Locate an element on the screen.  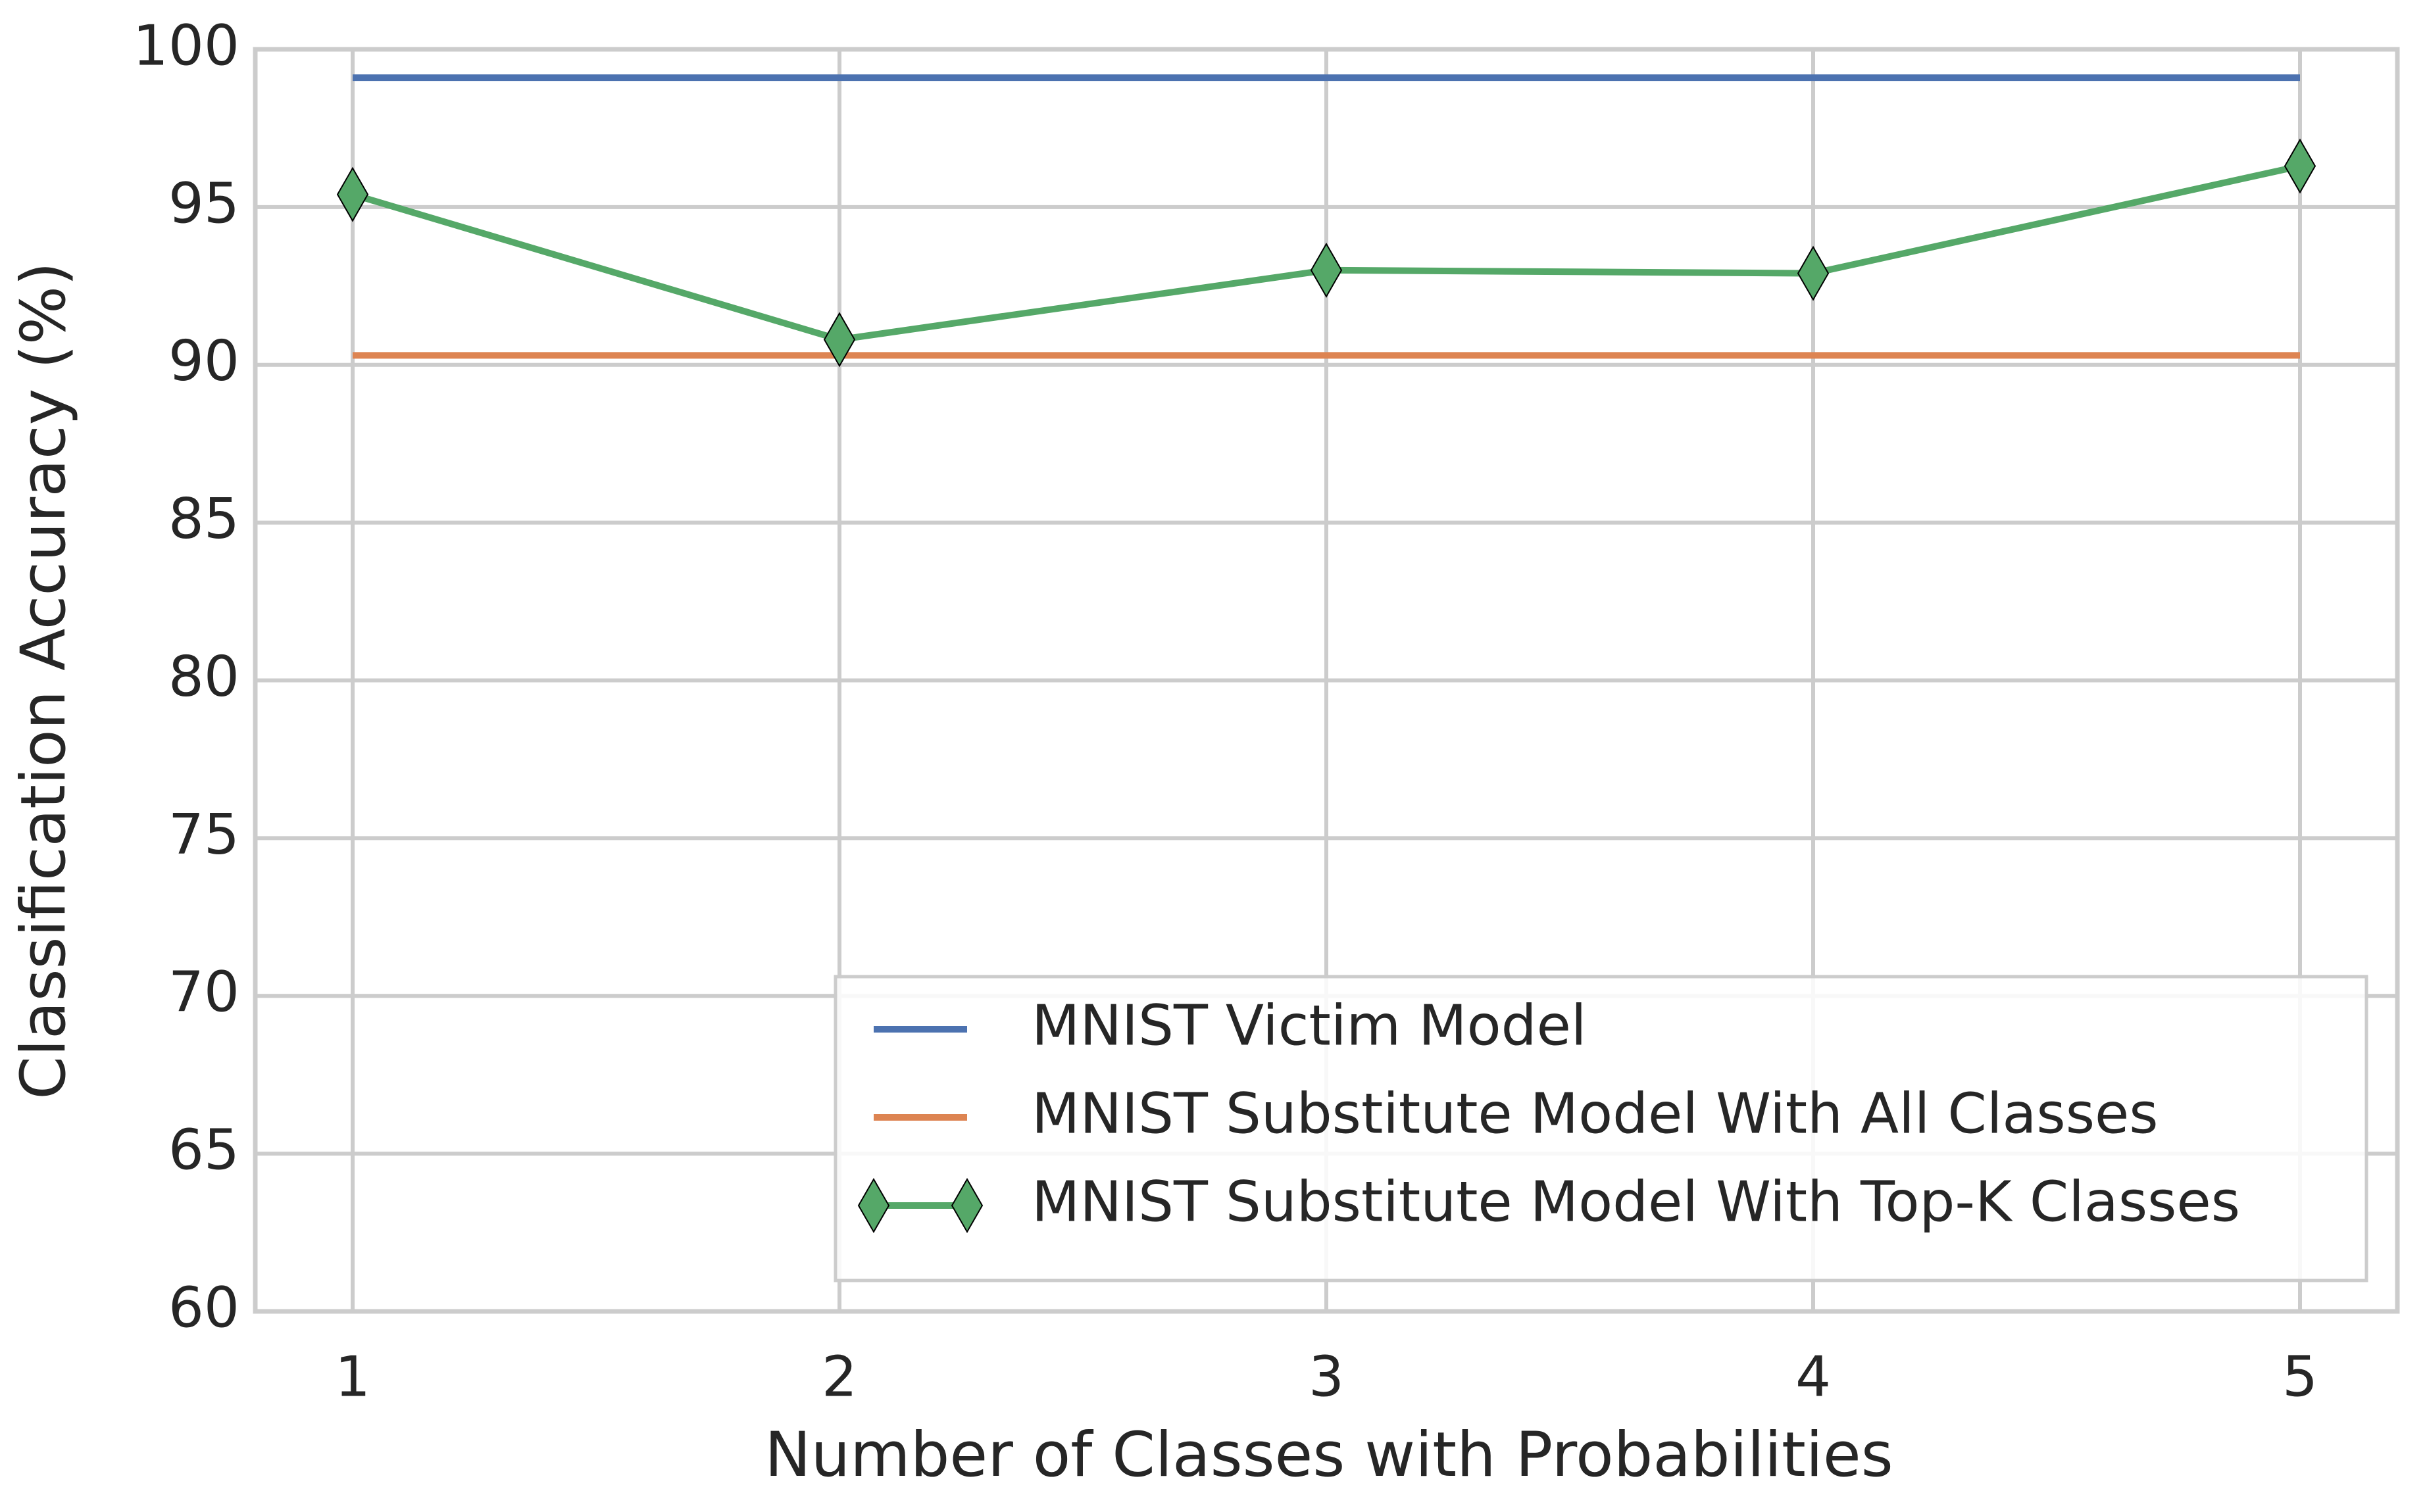
x-tick-label: 2 is located at coordinates (839, 1376).